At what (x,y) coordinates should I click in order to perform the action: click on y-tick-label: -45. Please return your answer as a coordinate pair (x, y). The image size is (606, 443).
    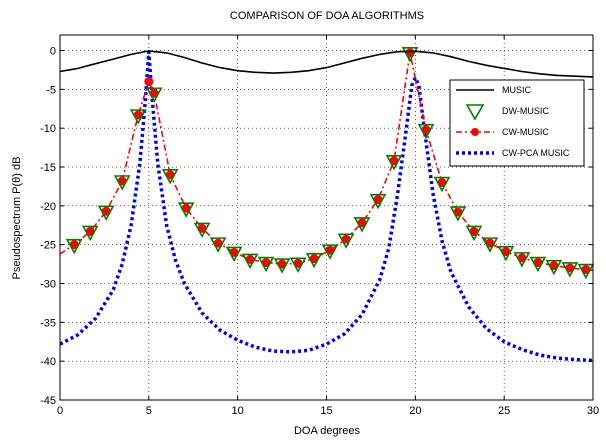
    Looking at the image, I should click on (48, 401).